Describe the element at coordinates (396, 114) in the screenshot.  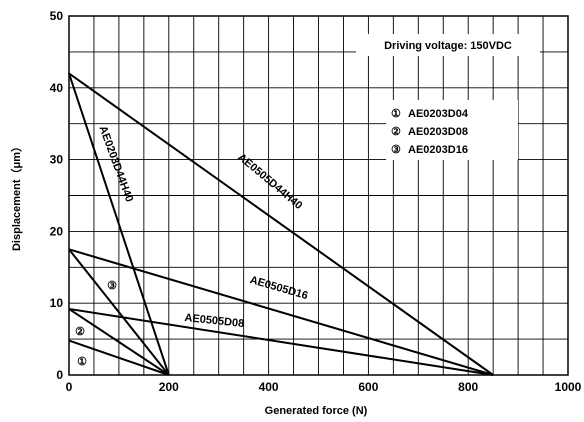
I see `legend-marker-1: ①` at that location.